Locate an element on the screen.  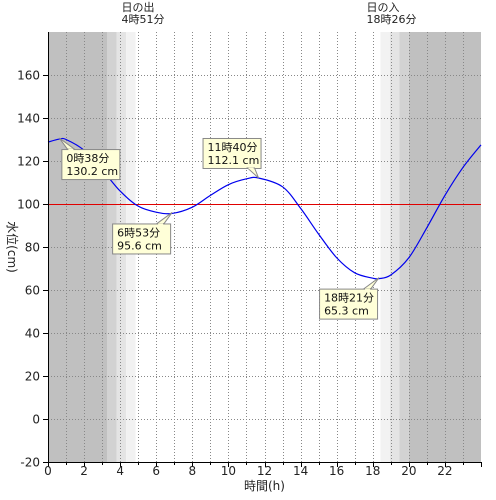
sunset-time: 18時26分 is located at coordinates (392, 19).